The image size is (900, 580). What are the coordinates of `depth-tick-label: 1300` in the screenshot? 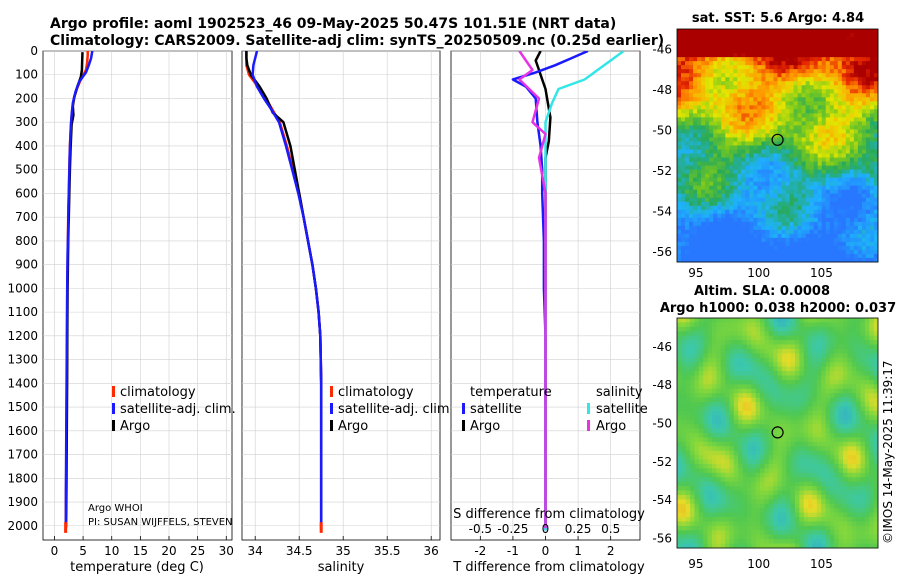 It's located at (22, 360).